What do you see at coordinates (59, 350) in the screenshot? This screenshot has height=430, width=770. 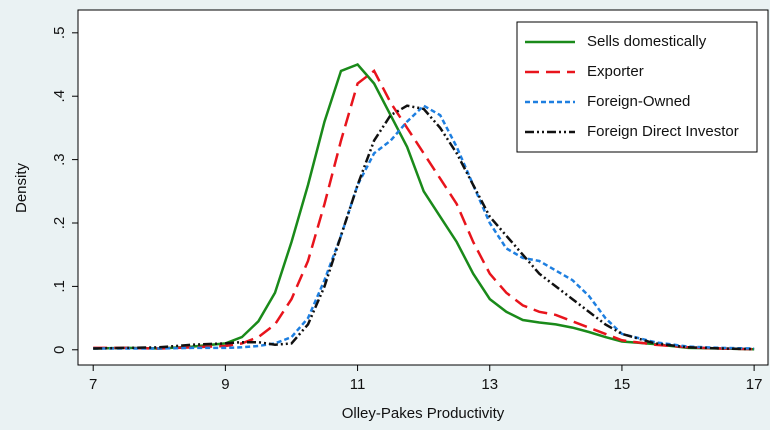 I see `y-tick-label: 0` at bounding box center [59, 350].